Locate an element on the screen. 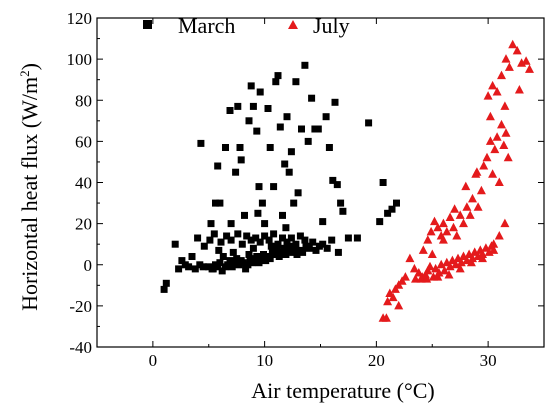 Image resolution: width=546 pixels, height=405 pixels. legend: March July is located at coordinates (246, 25).